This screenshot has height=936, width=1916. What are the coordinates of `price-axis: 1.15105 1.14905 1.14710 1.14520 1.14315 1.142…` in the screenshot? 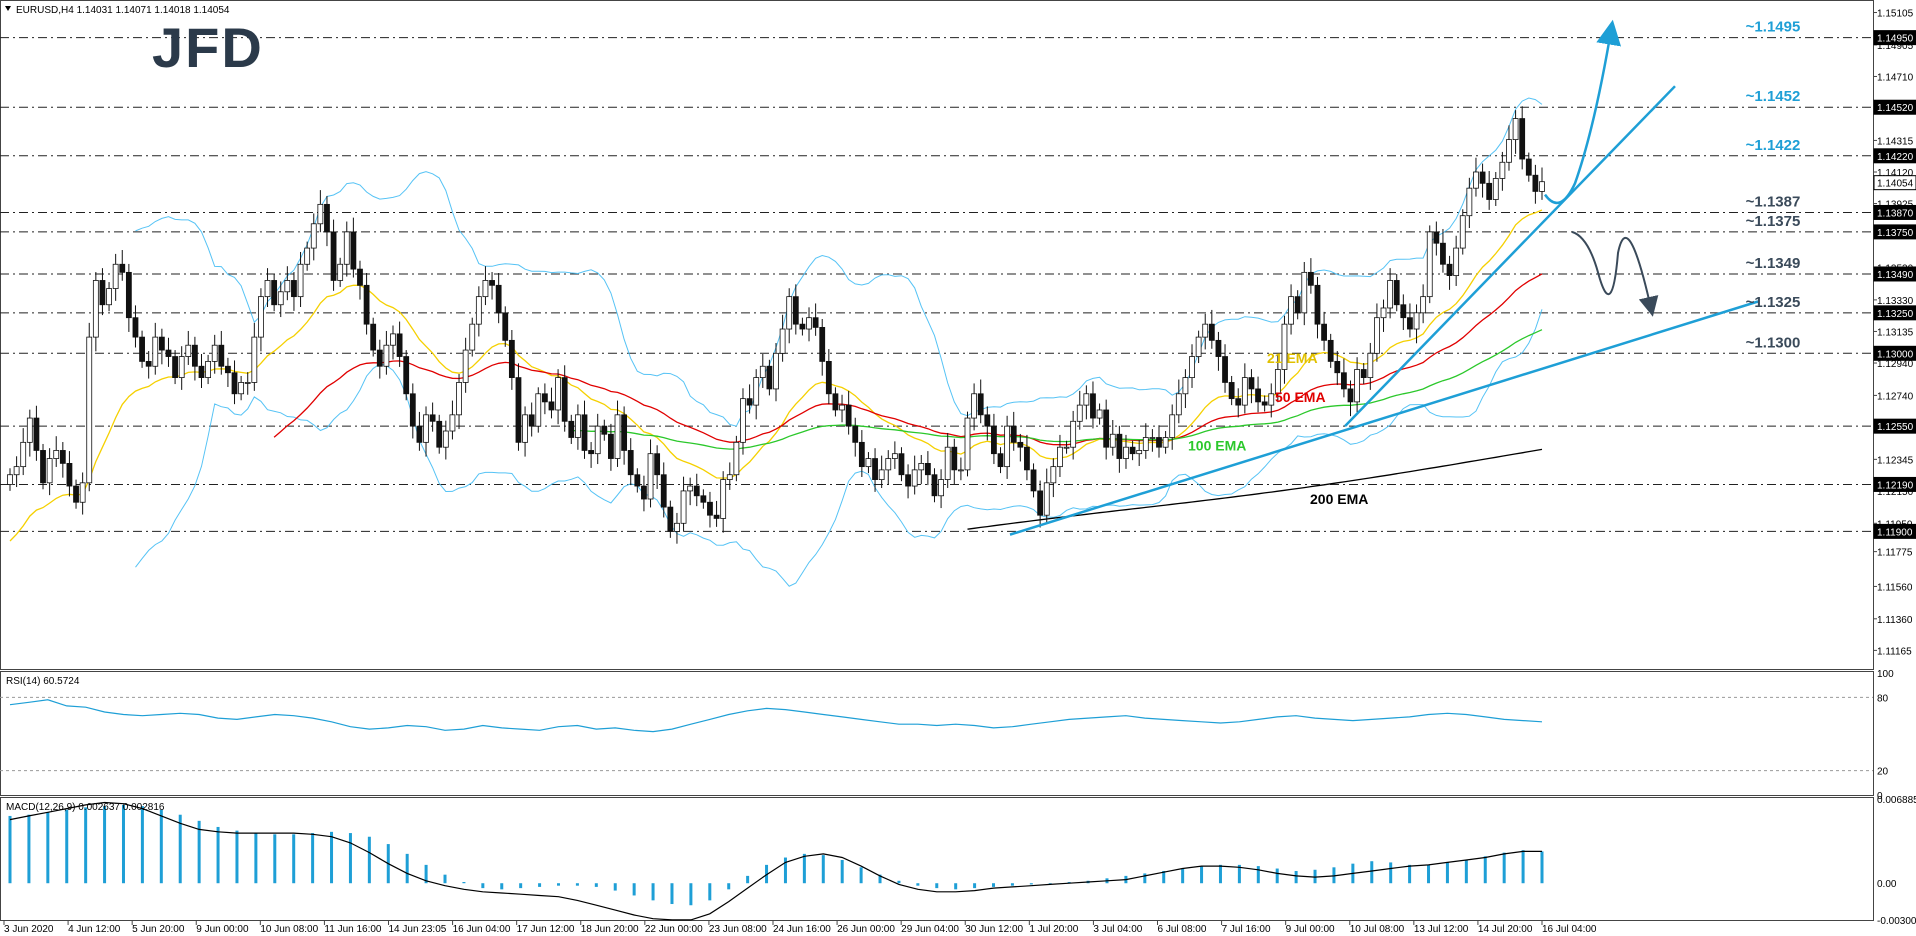 It's located at (1894, 333).